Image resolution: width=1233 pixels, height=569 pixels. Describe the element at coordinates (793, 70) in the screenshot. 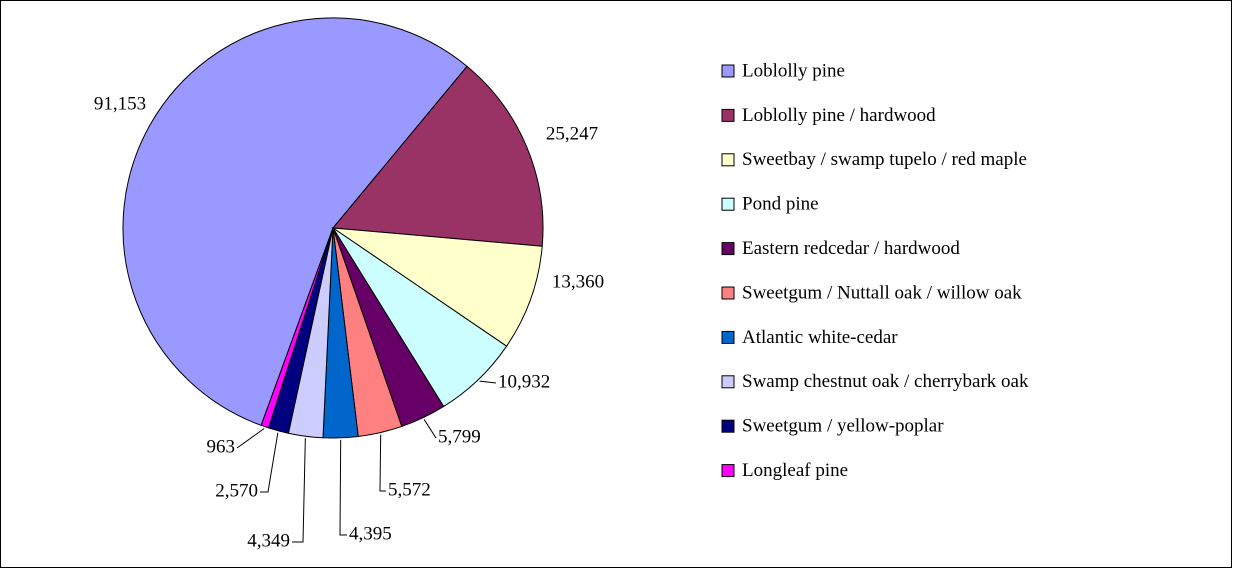

I see `legend-label: Loblolly pine` at that location.